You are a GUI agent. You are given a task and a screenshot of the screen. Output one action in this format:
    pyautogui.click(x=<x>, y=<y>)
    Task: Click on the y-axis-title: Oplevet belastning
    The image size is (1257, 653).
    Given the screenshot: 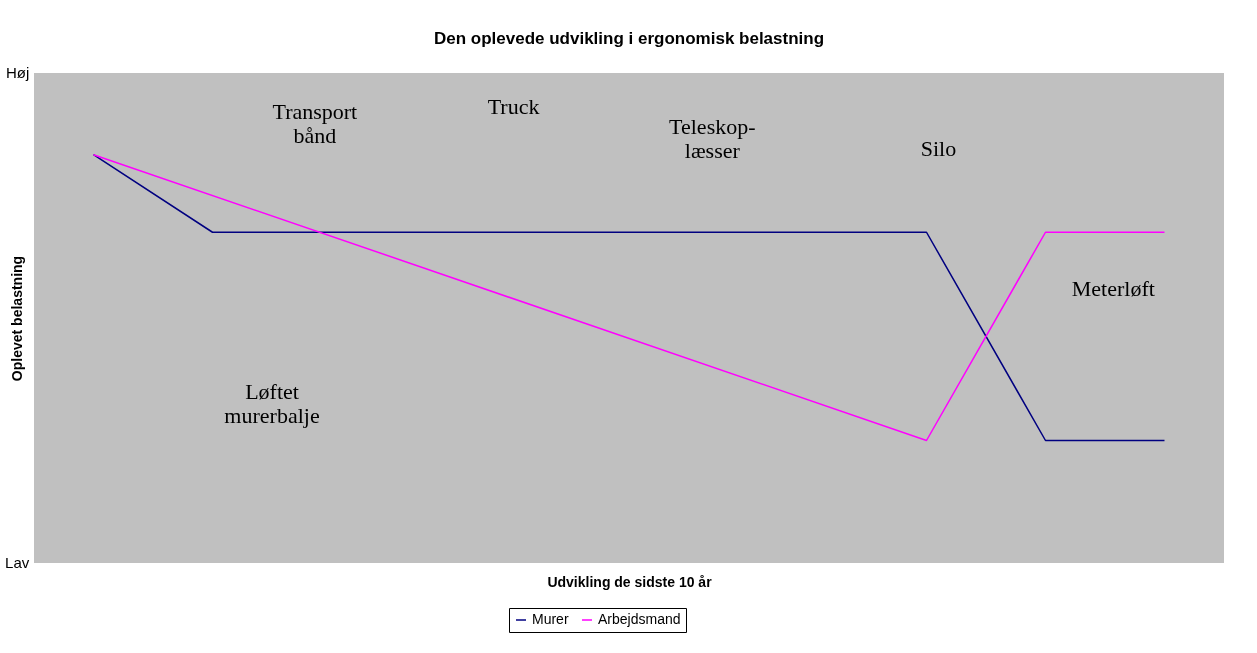 What is the action you would take?
    pyautogui.click(x=16, y=318)
    